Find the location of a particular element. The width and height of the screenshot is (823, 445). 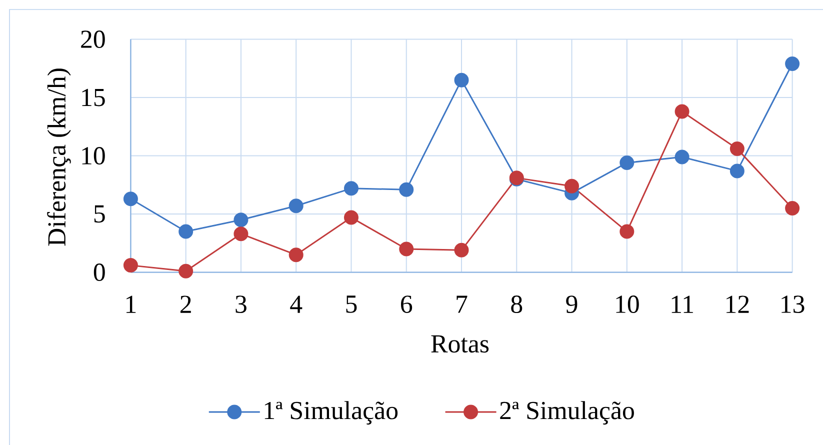

x-tick-label: 5 is located at coordinates (351, 304).